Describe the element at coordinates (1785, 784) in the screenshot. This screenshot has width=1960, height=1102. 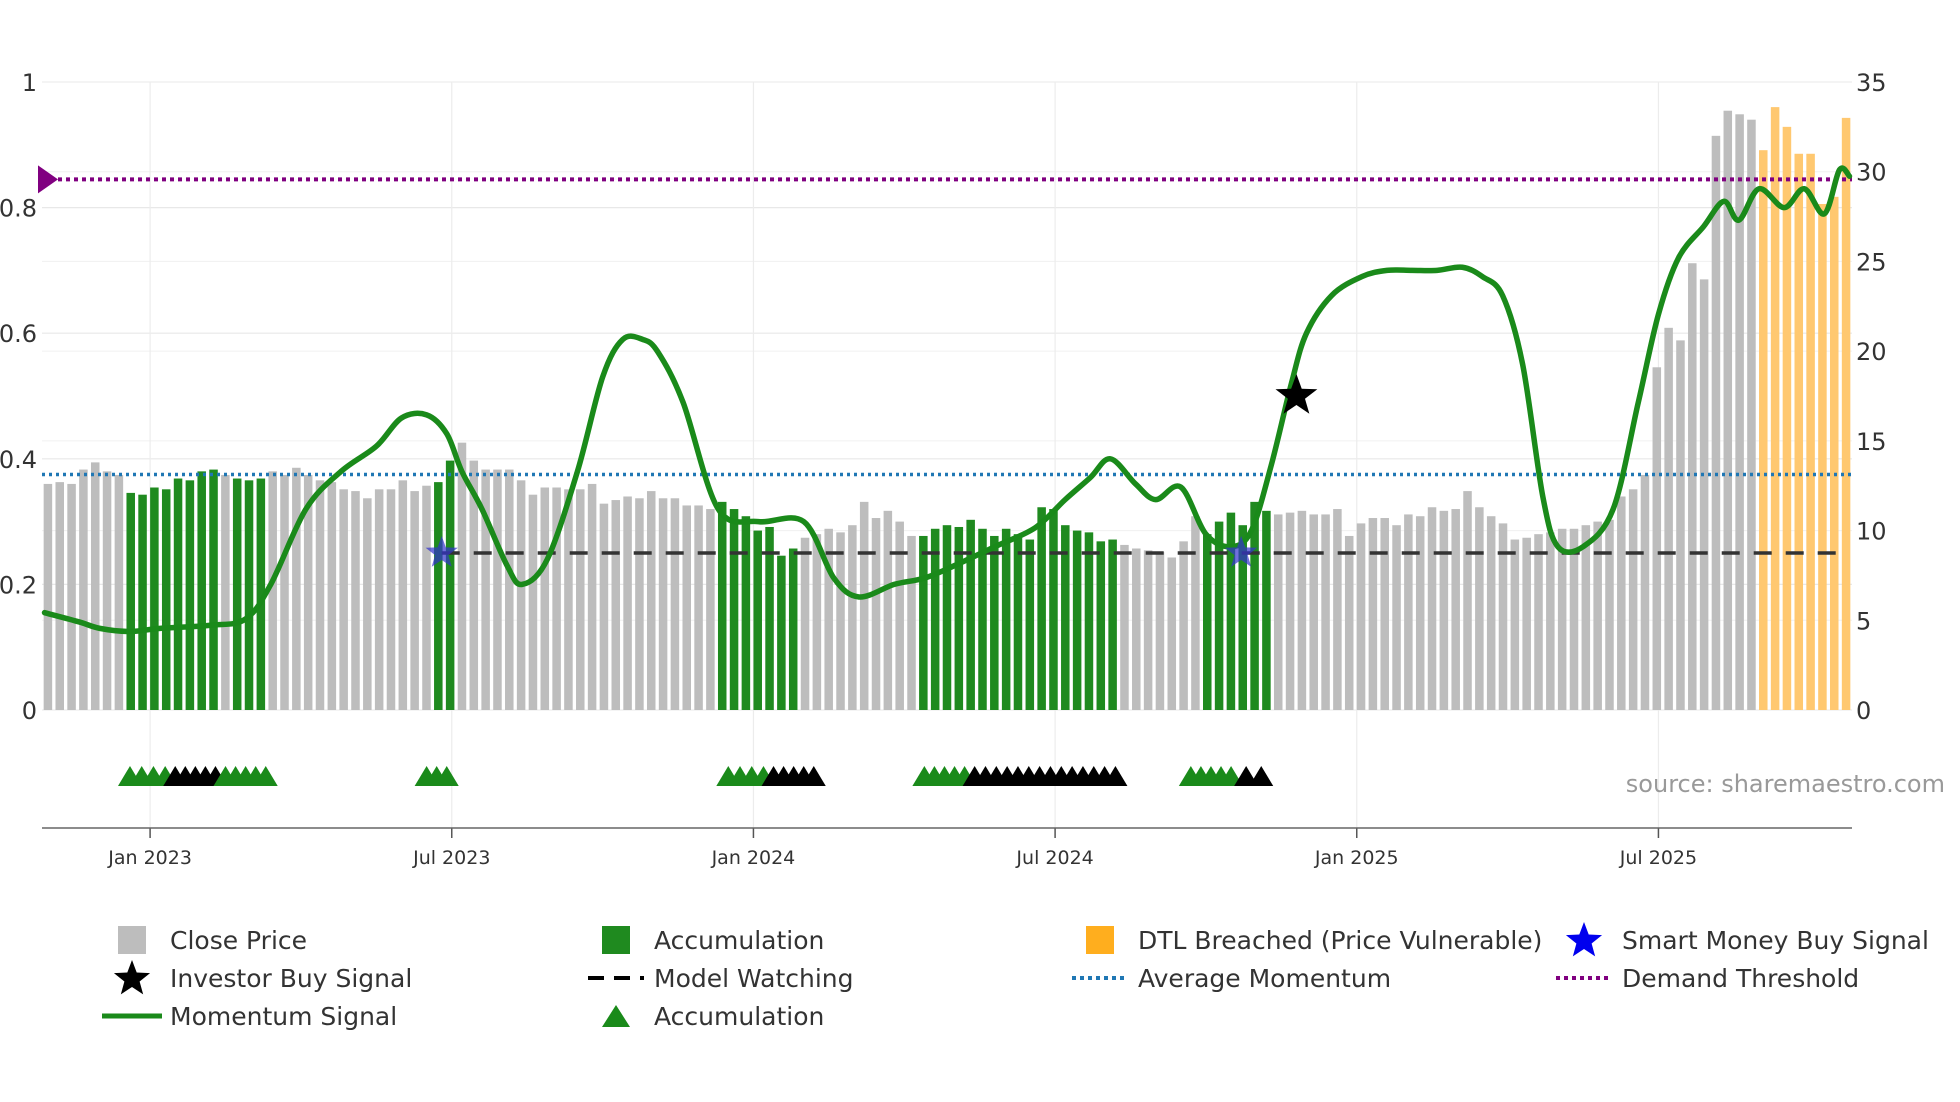
I see `source-label: source: sharemaestro.com` at that location.